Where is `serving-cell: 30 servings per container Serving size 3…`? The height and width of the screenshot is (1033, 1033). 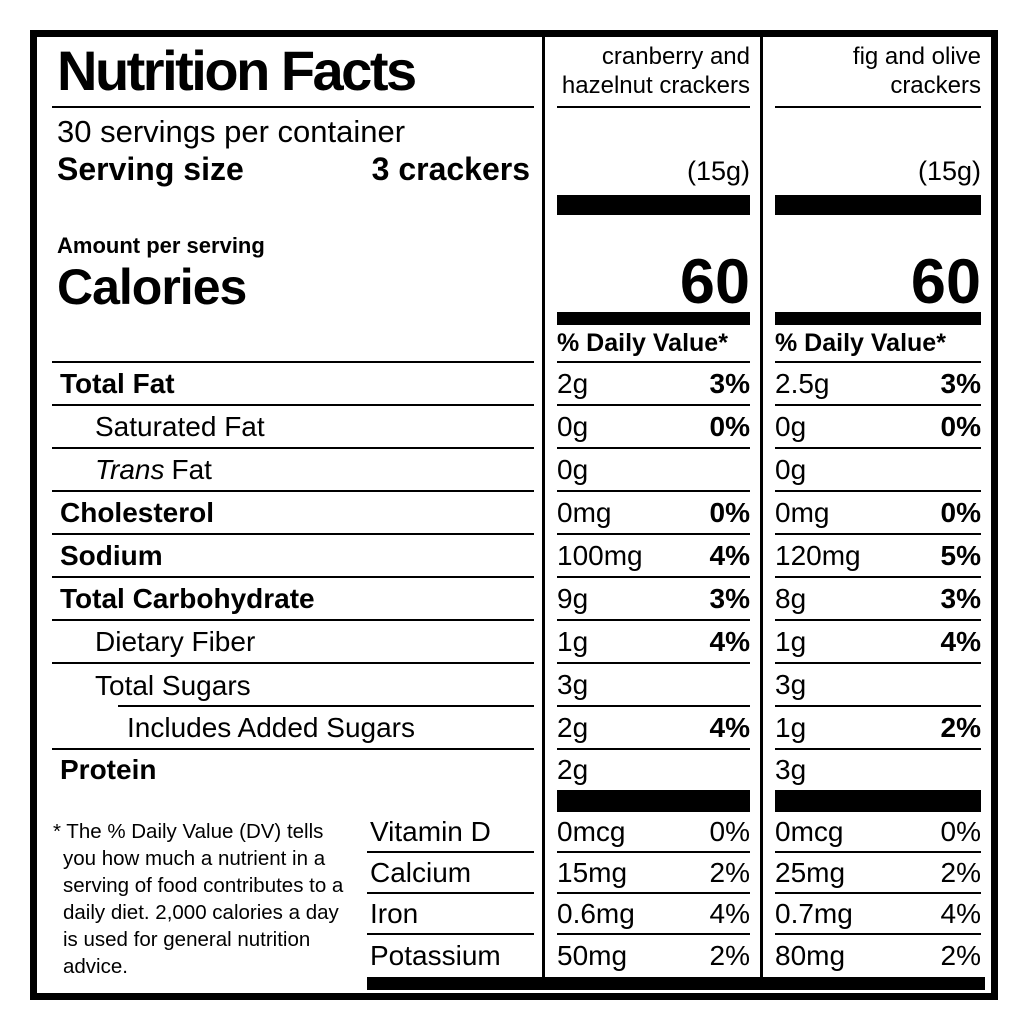 serving-cell: 30 servings per container Serving size 3… is located at coordinates (293, 151).